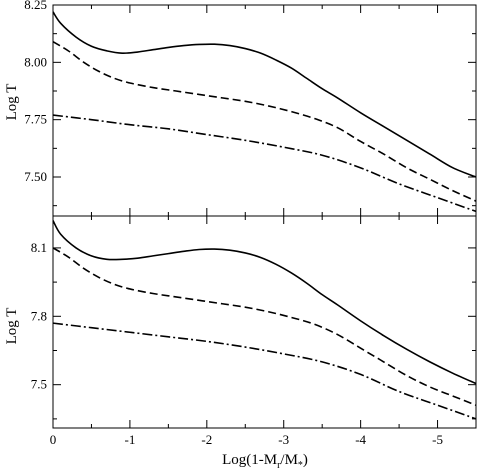 This screenshot has width=479, height=471. I want to click on y-tick-label-top: 7.75, so click(35, 119).